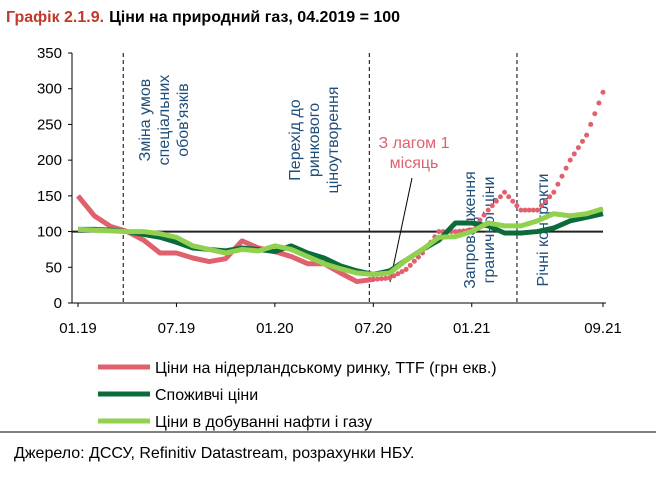  What do you see at coordinates (49, 160) in the screenshot?
I see `y-tick-label: 200` at bounding box center [49, 160].